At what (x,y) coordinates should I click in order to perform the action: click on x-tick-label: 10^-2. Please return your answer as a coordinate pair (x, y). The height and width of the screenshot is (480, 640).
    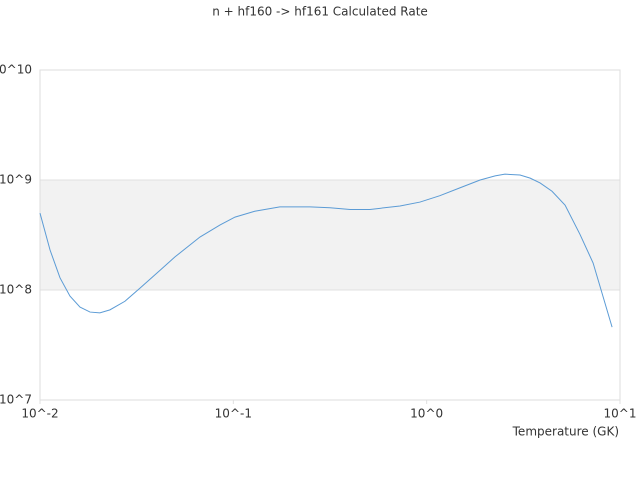
    Looking at the image, I should click on (39, 414).